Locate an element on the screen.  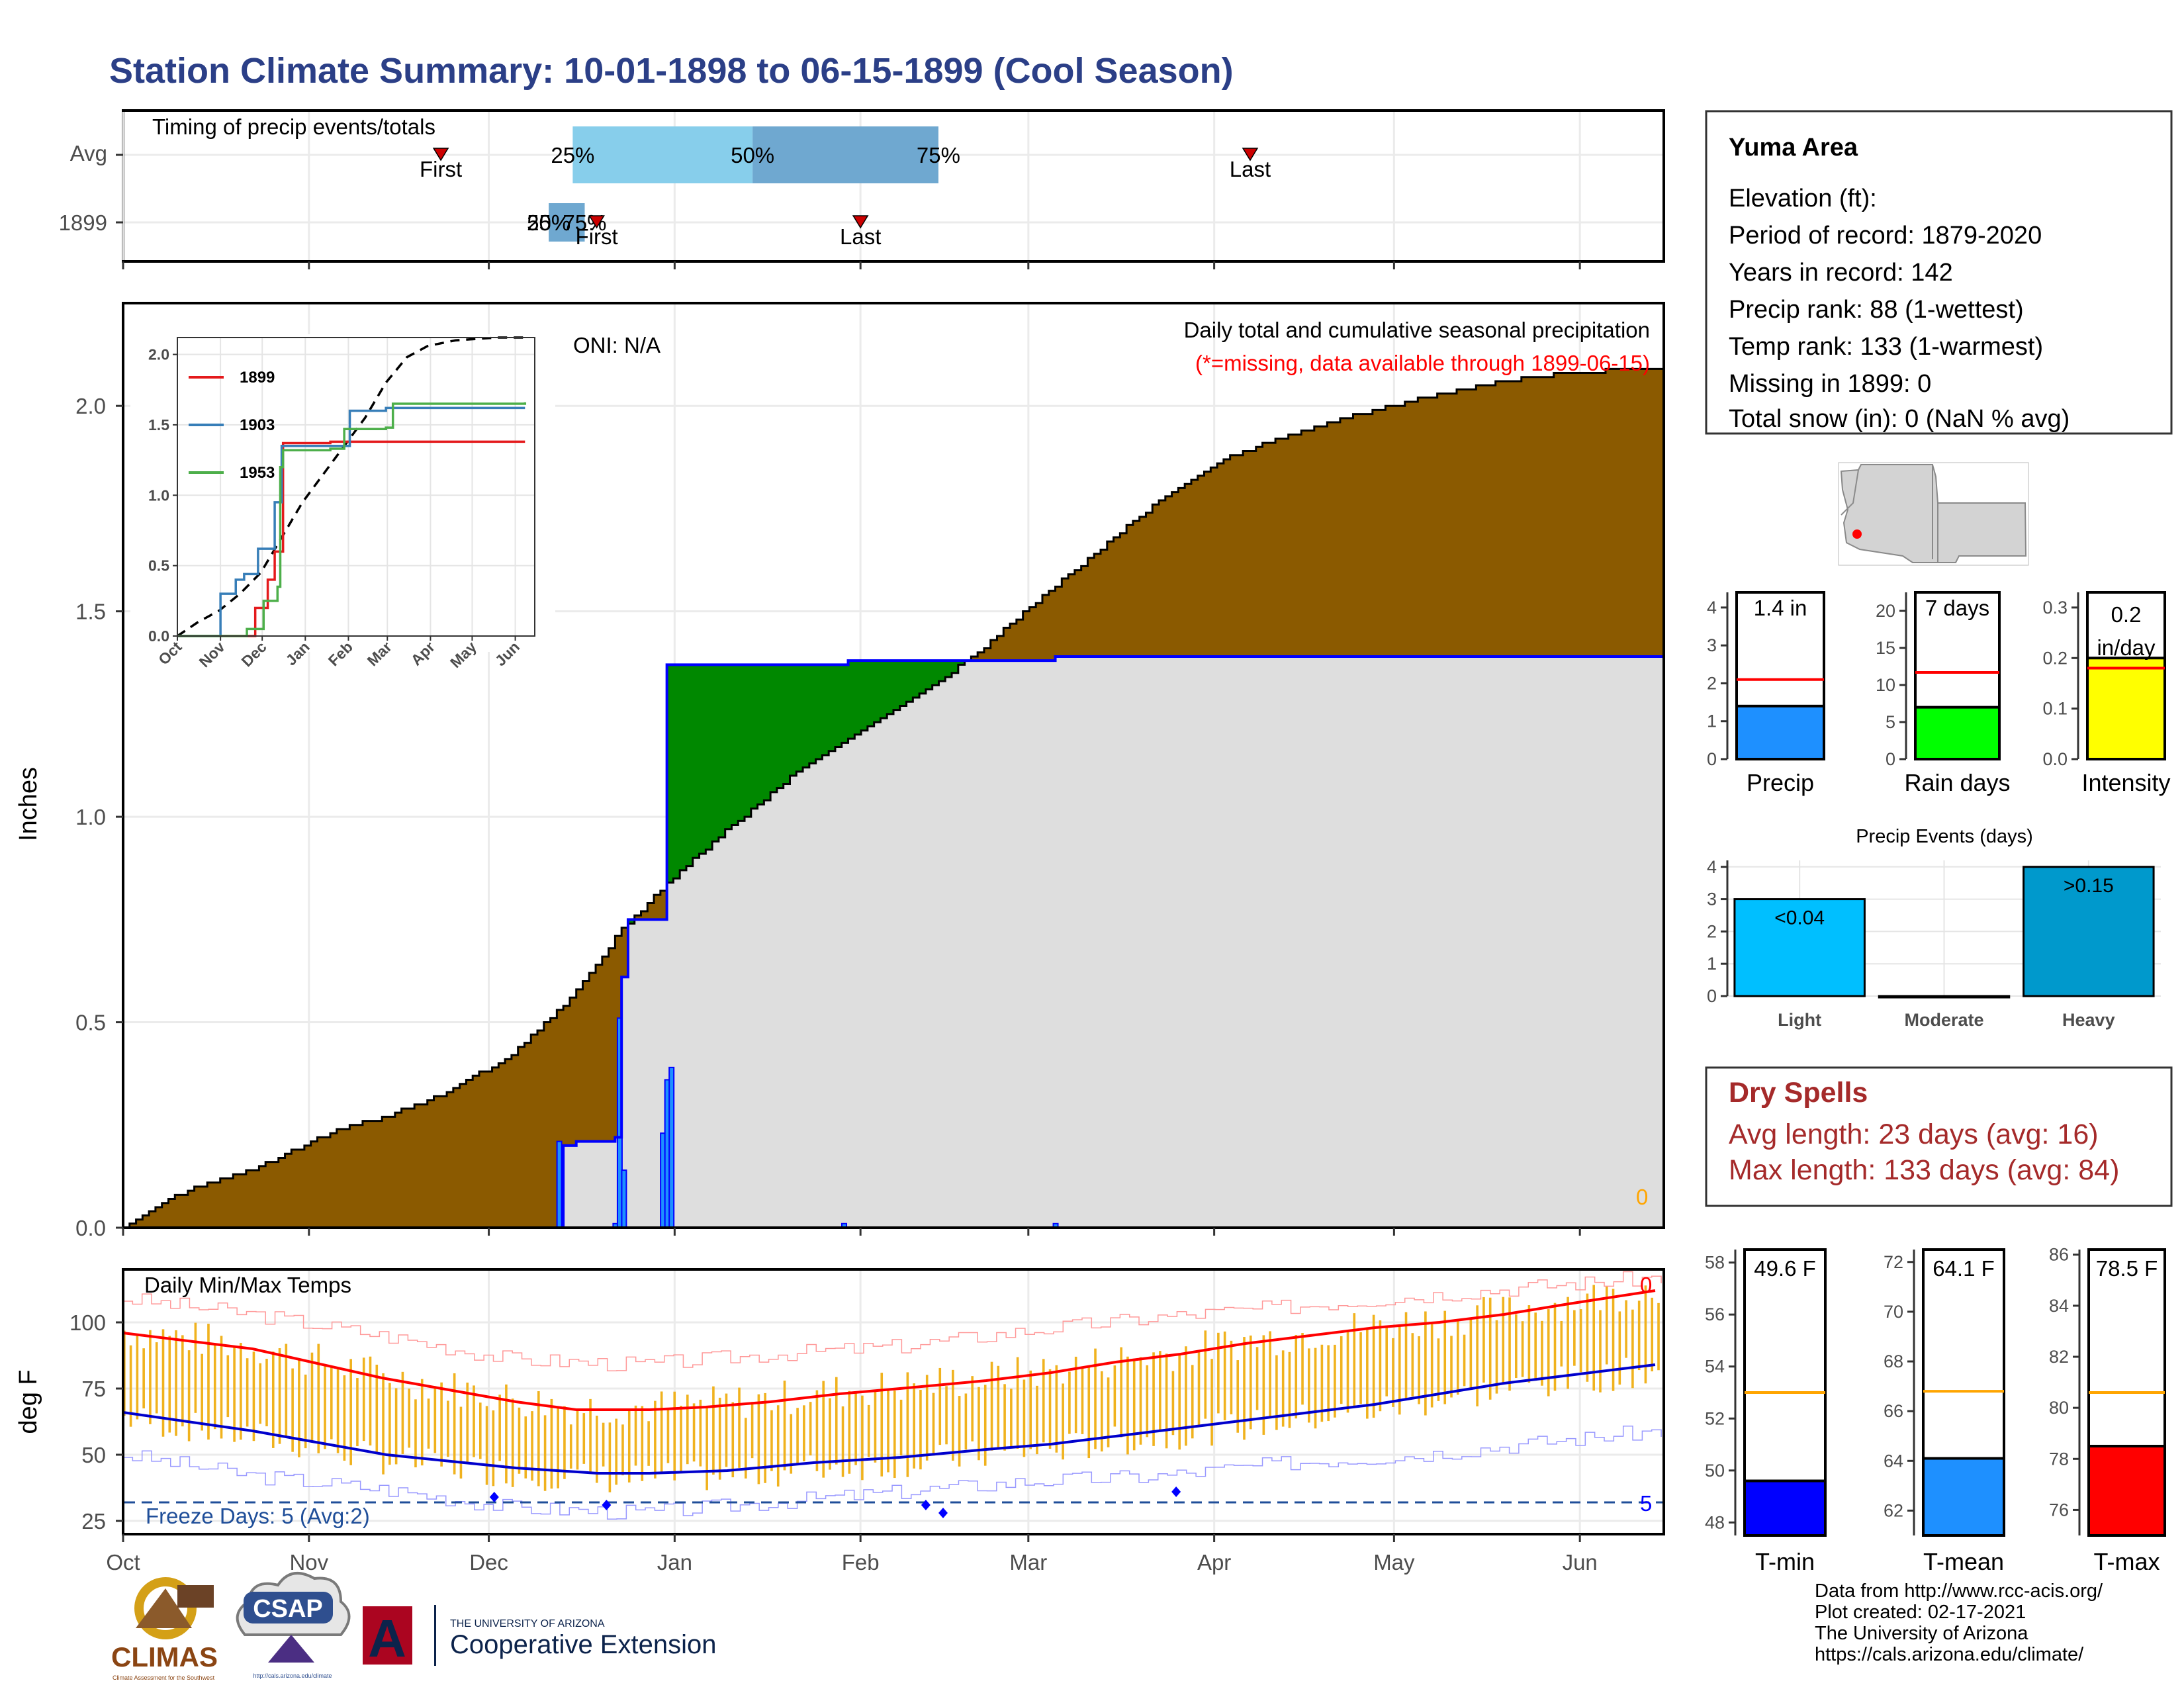
total-category-label: Precip is located at coordinates (1780, 783).